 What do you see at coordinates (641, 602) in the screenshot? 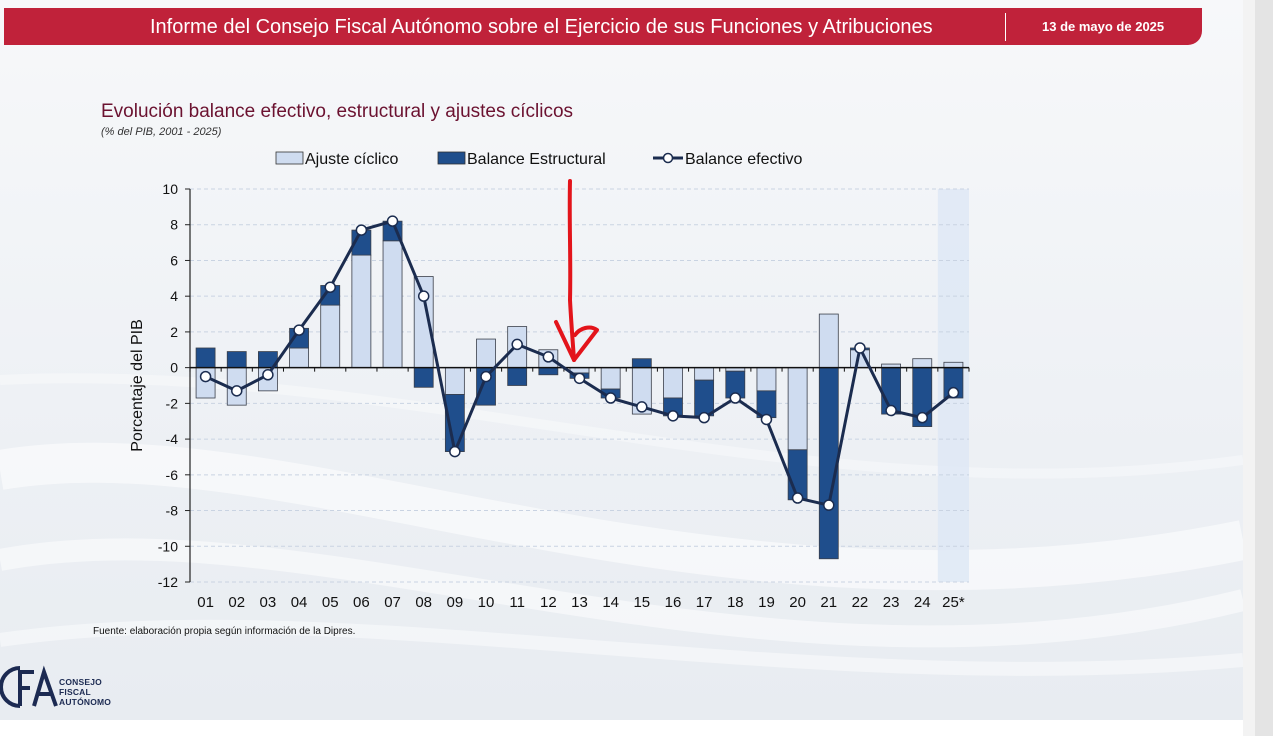
I see `x-tick-label: 15` at bounding box center [641, 602].